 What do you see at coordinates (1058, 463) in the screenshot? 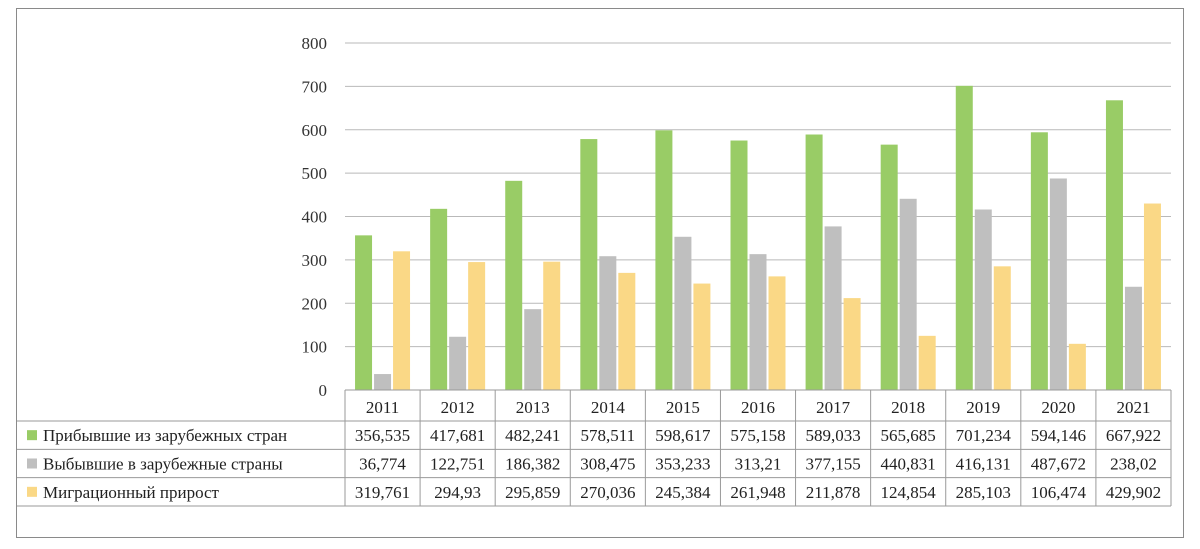
I see `data-label: 487,672` at bounding box center [1058, 463].